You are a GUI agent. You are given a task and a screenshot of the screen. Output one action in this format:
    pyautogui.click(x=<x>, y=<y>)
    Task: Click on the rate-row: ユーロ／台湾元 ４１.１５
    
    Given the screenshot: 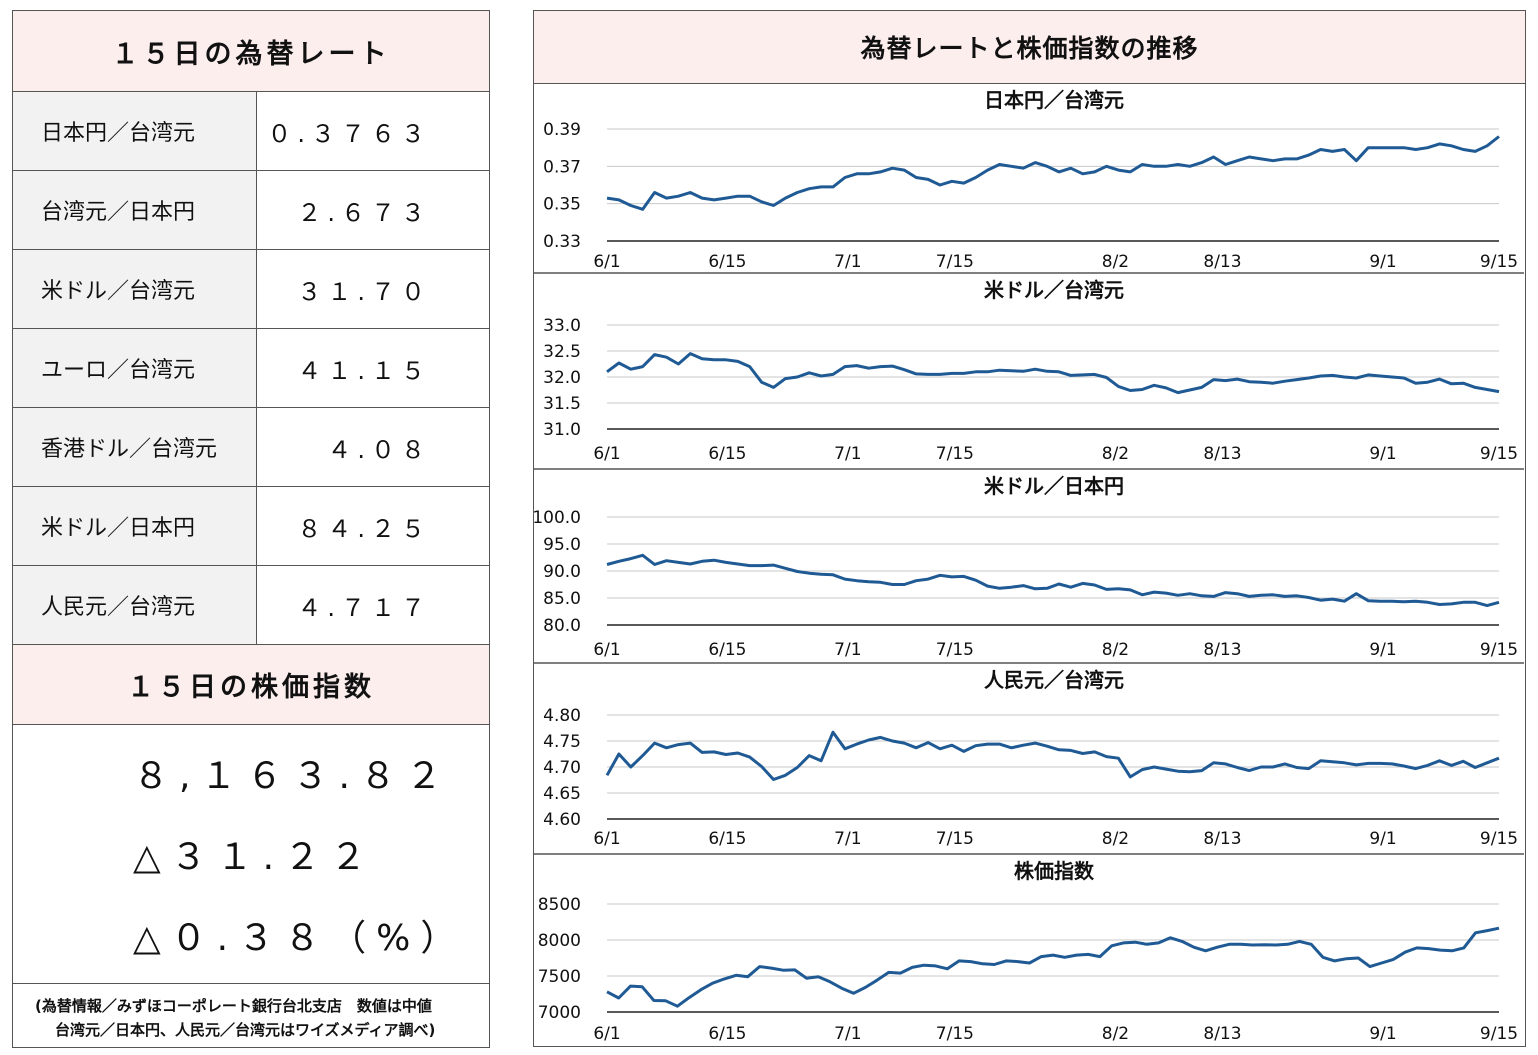 What is the action you would take?
    pyautogui.click(x=251, y=368)
    